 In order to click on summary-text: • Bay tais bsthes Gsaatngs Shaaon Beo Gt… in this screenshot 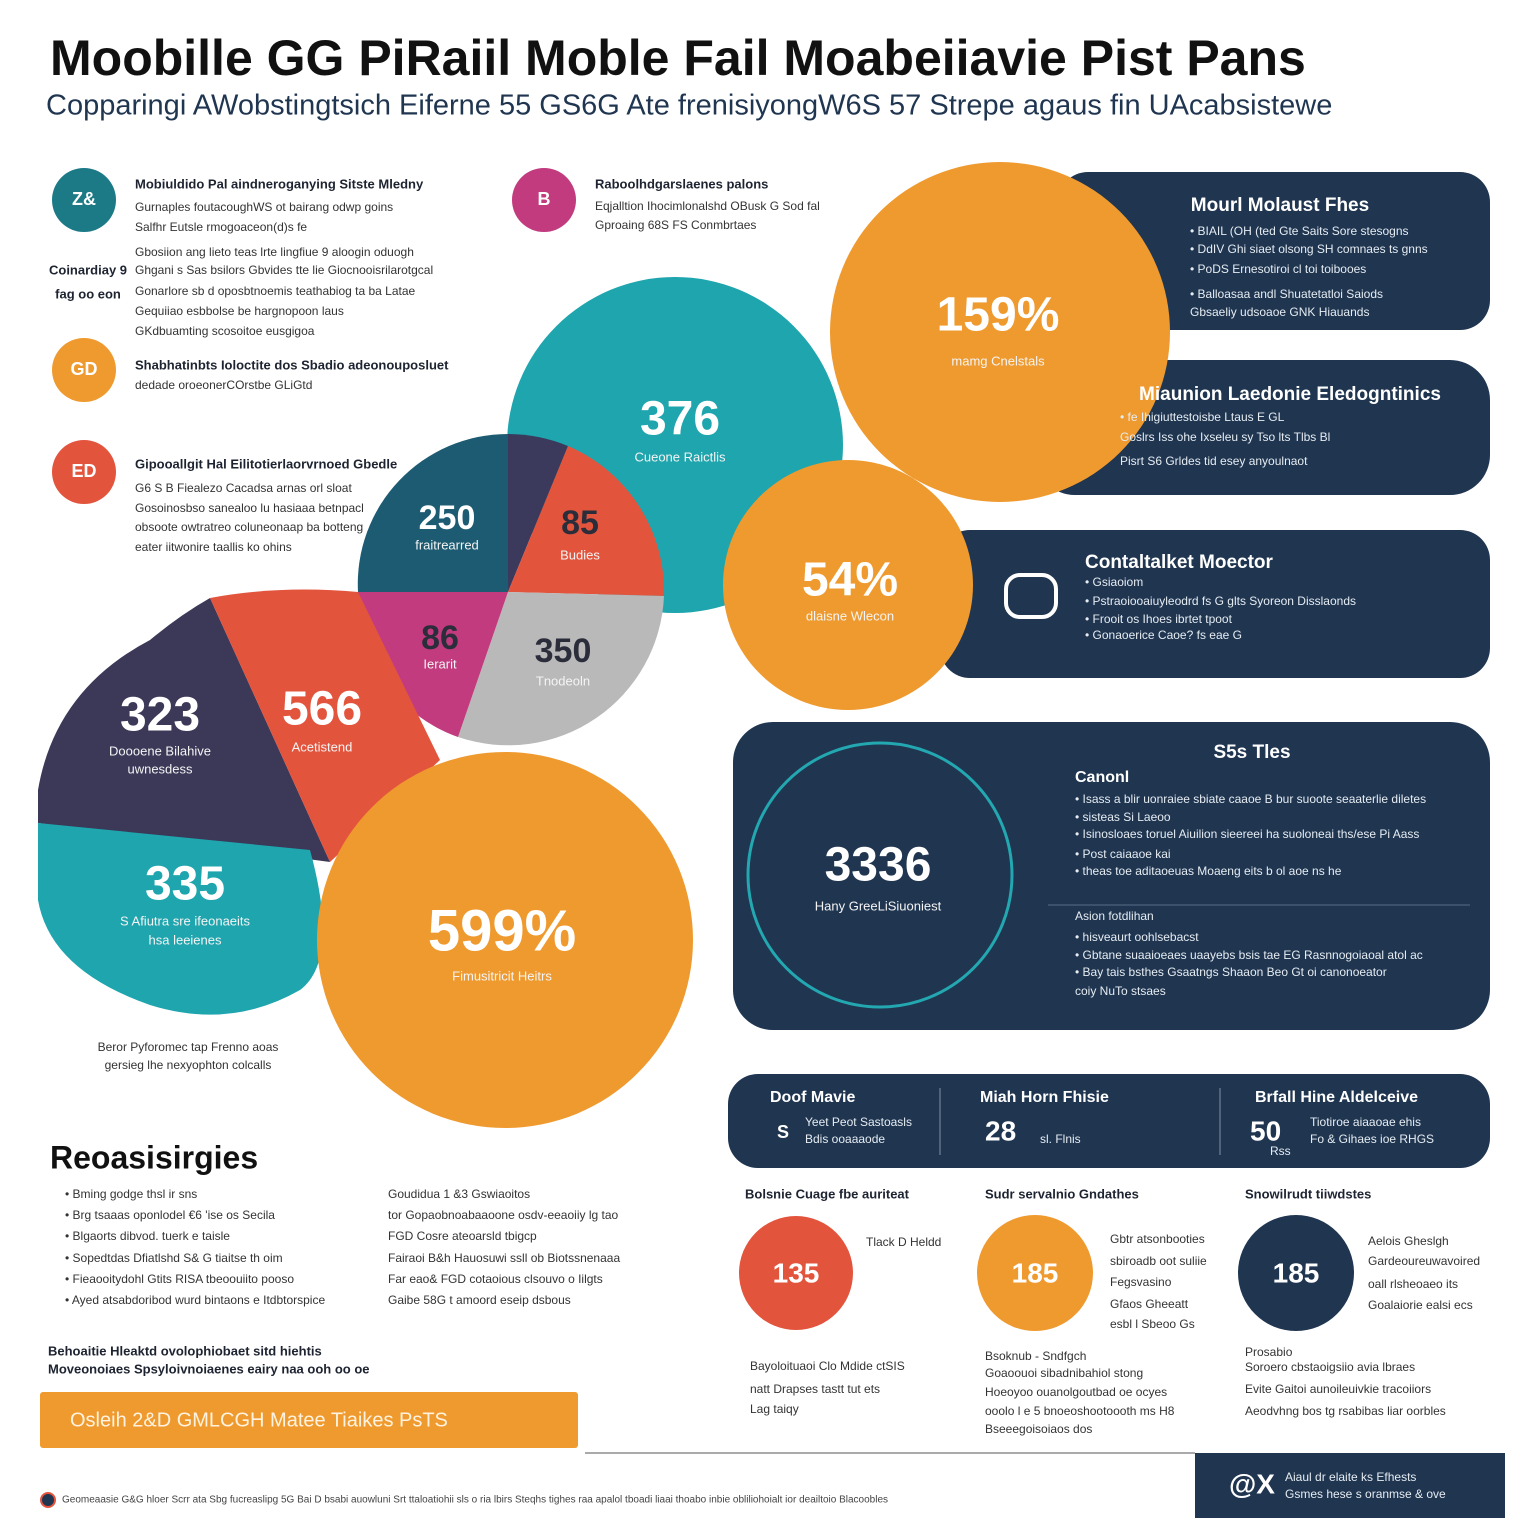, I will do `click(1231, 972)`.